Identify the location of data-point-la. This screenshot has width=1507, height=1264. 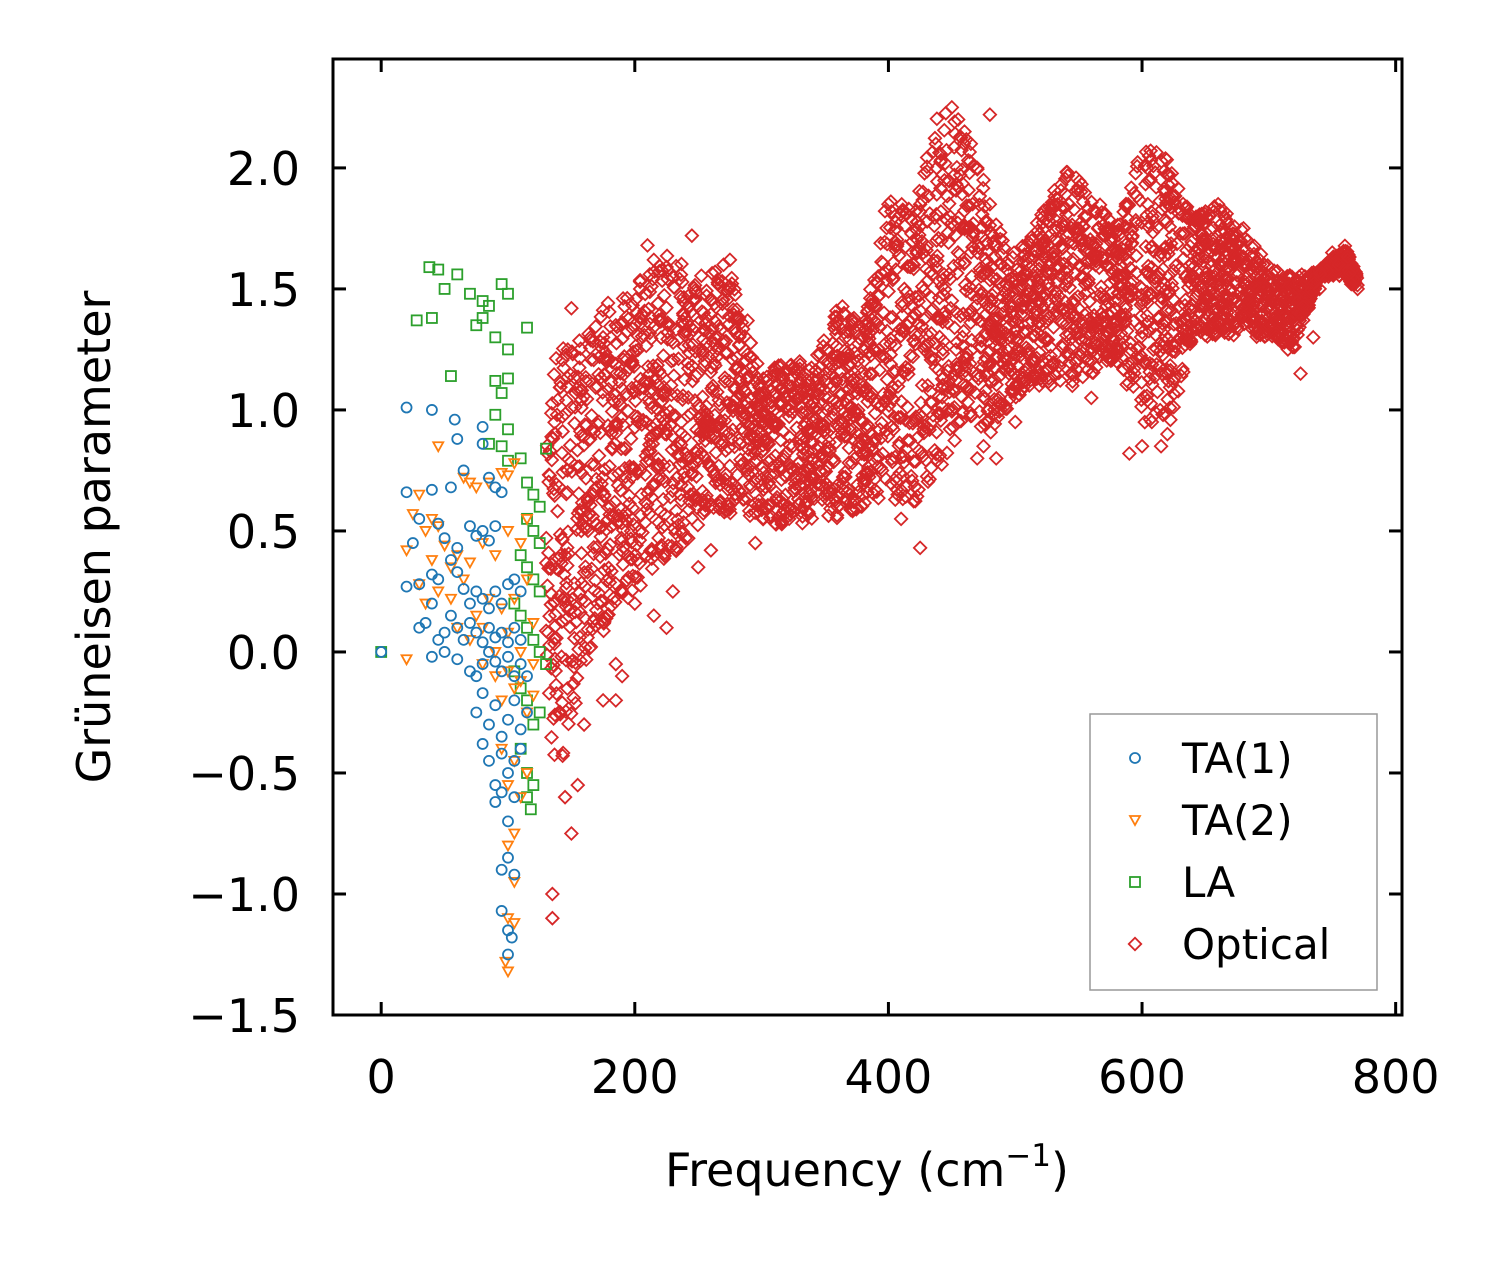
(429, 267).